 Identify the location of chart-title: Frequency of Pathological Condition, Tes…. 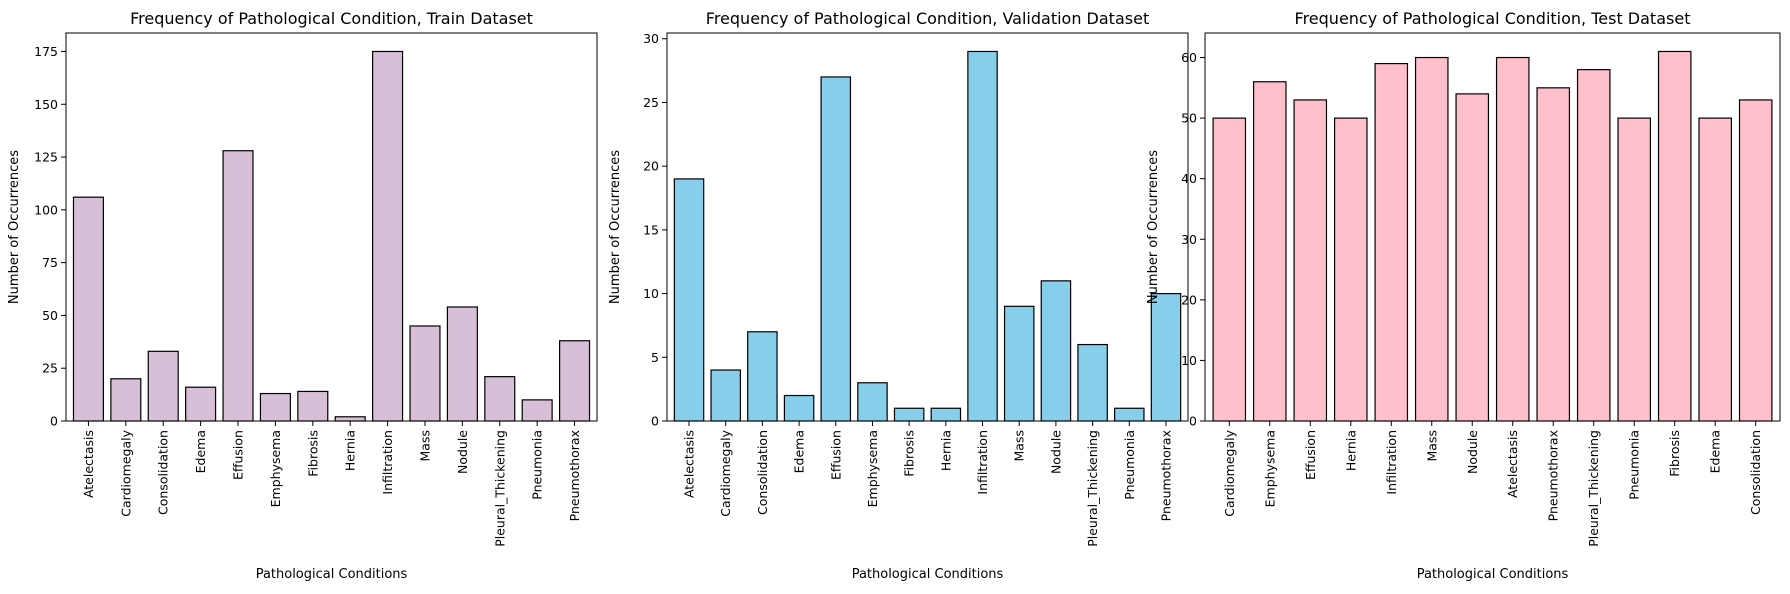
(1493, 18).